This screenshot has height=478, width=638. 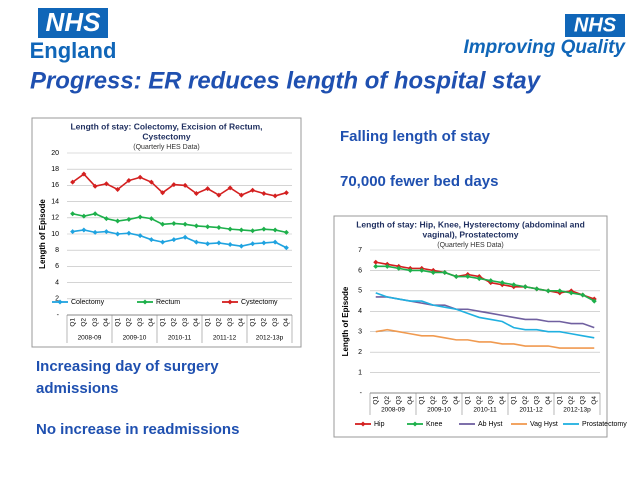 I want to click on chart-subtitle: (Quarterly HES Data), so click(x=470, y=245).